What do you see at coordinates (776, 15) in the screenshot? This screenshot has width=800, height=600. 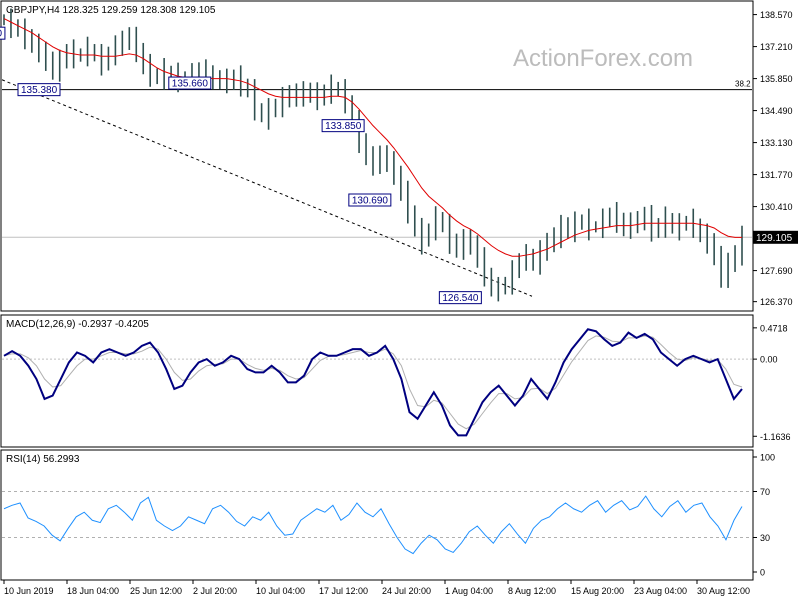 I see `price-tick-label: 138.570` at bounding box center [776, 15].